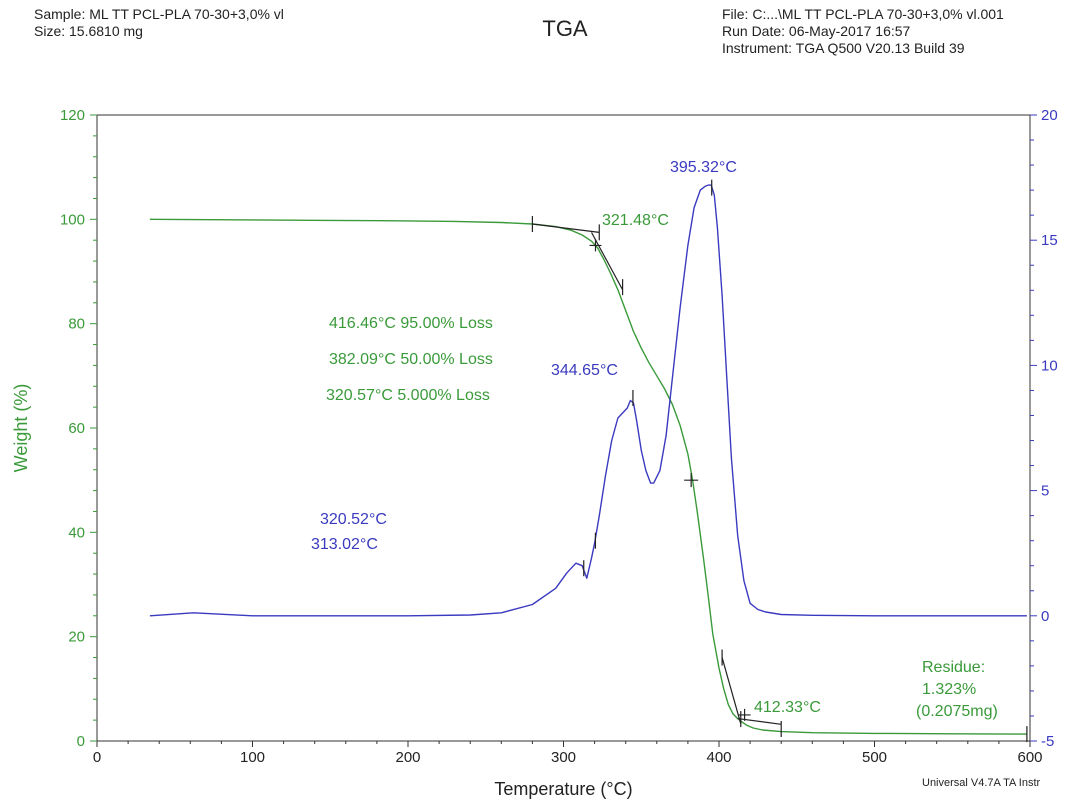  Describe the element at coordinates (76, 428) in the screenshot. I see `y-tick-label: 60` at that location.